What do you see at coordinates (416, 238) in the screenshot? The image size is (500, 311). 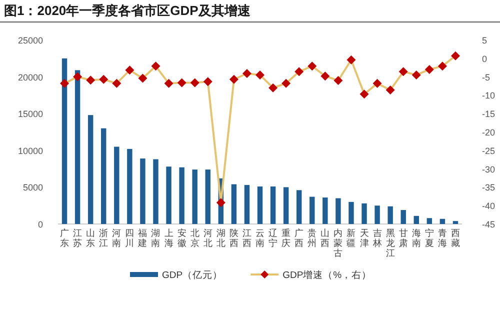 I see `x-tick-label: 海南` at bounding box center [416, 238].